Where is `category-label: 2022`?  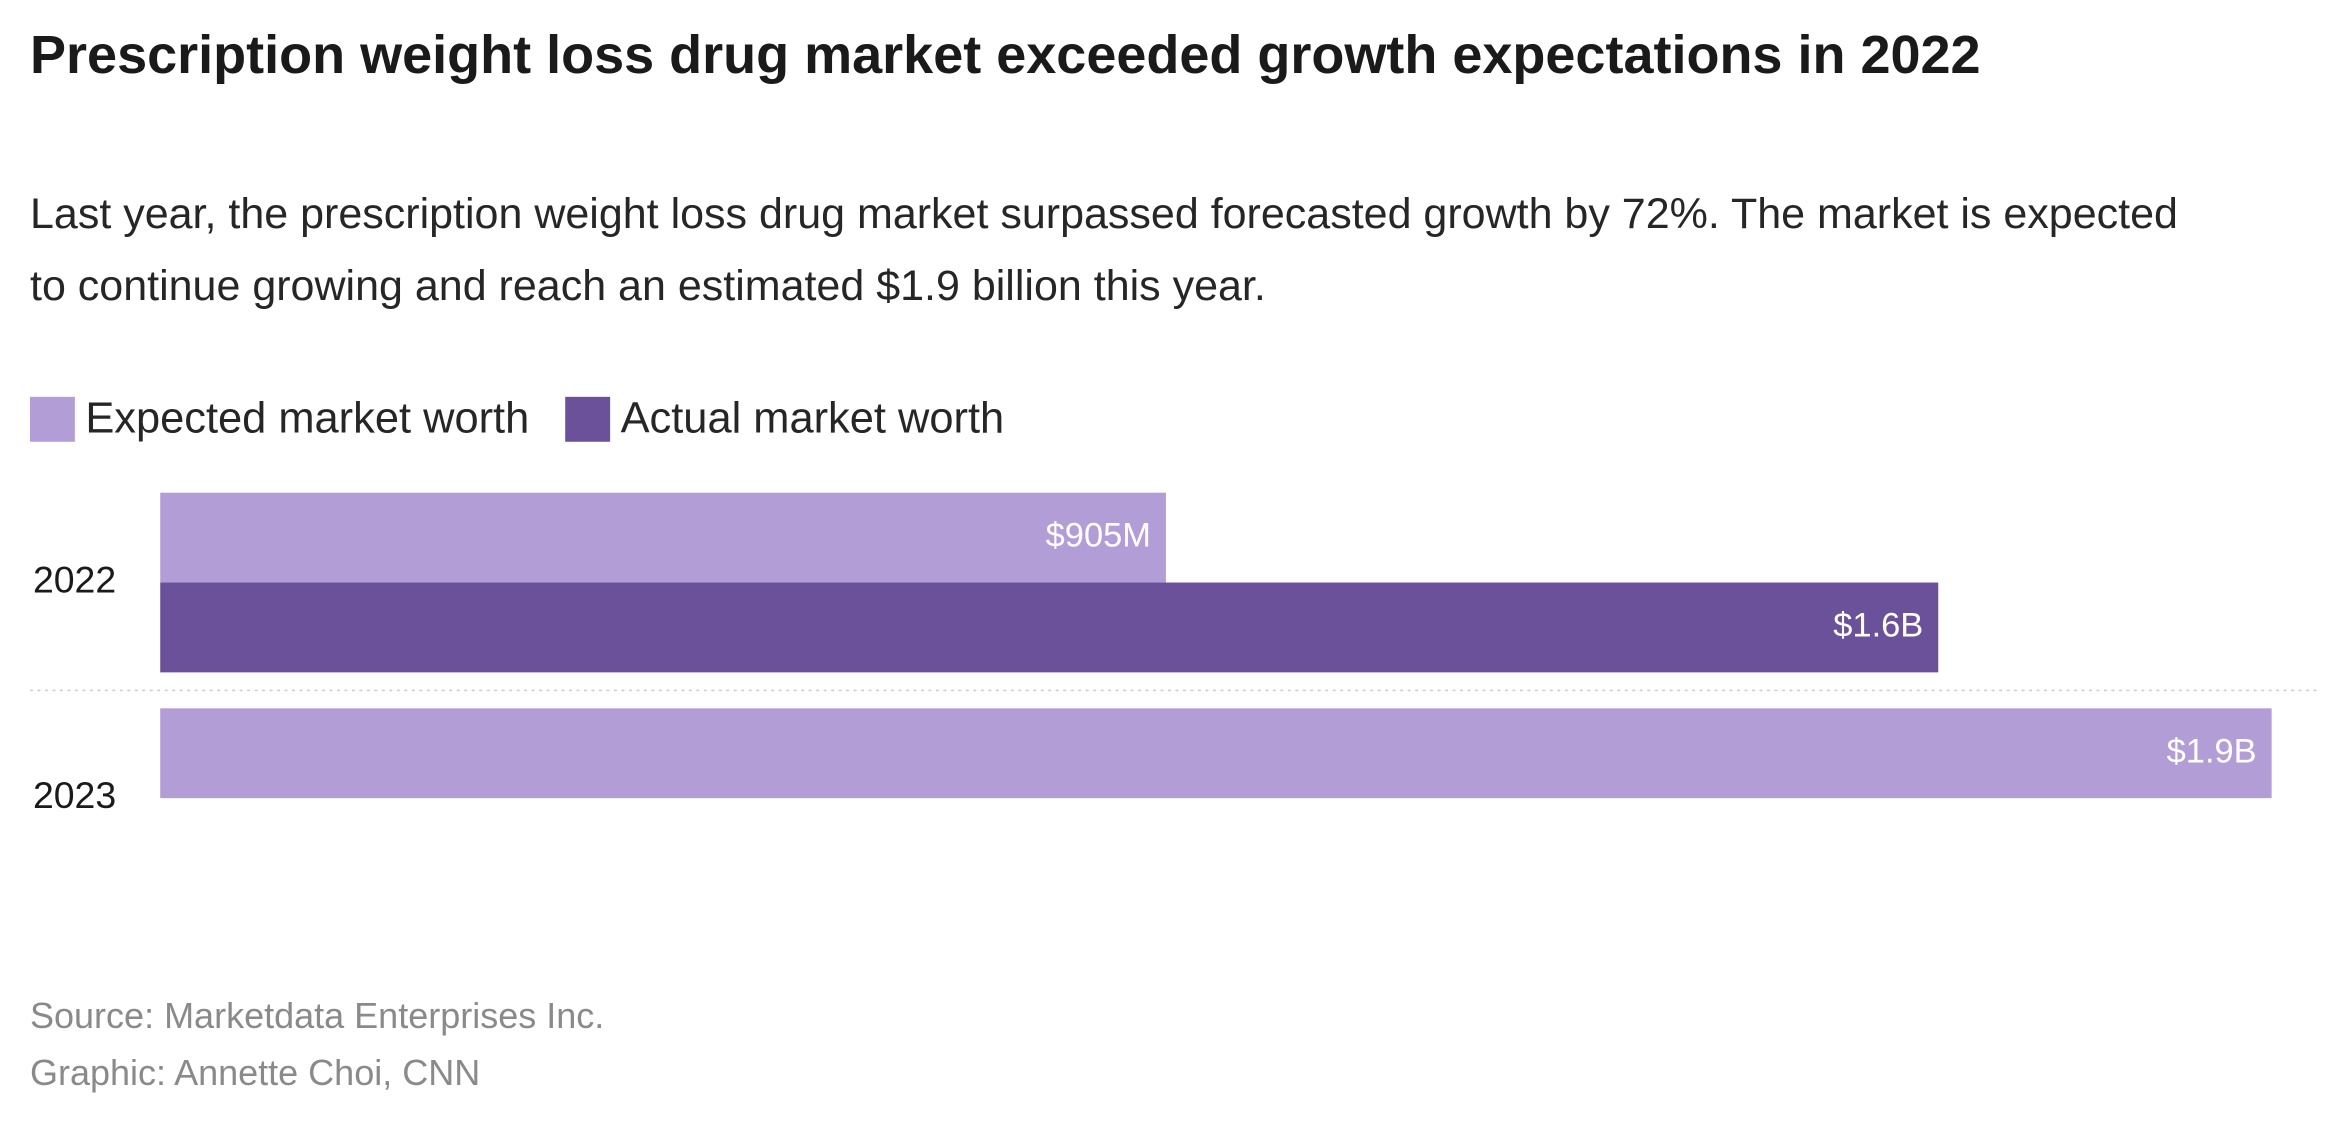
category-label: 2022 is located at coordinates (74, 579).